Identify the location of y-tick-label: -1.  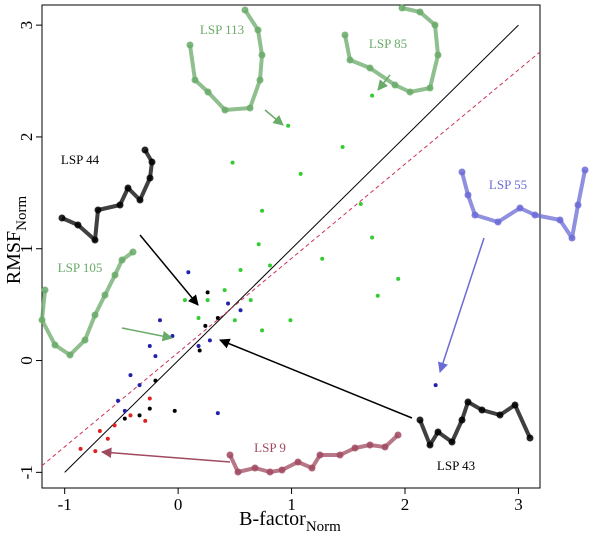
(26, 472).